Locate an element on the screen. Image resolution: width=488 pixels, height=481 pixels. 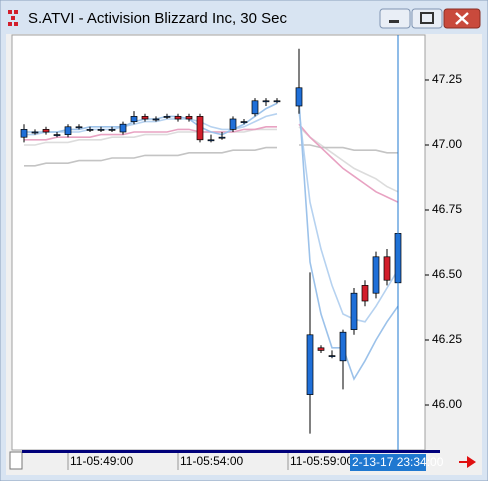
cursor-label: 2-13-17 23:34:00 is located at coordinates (398, 462).